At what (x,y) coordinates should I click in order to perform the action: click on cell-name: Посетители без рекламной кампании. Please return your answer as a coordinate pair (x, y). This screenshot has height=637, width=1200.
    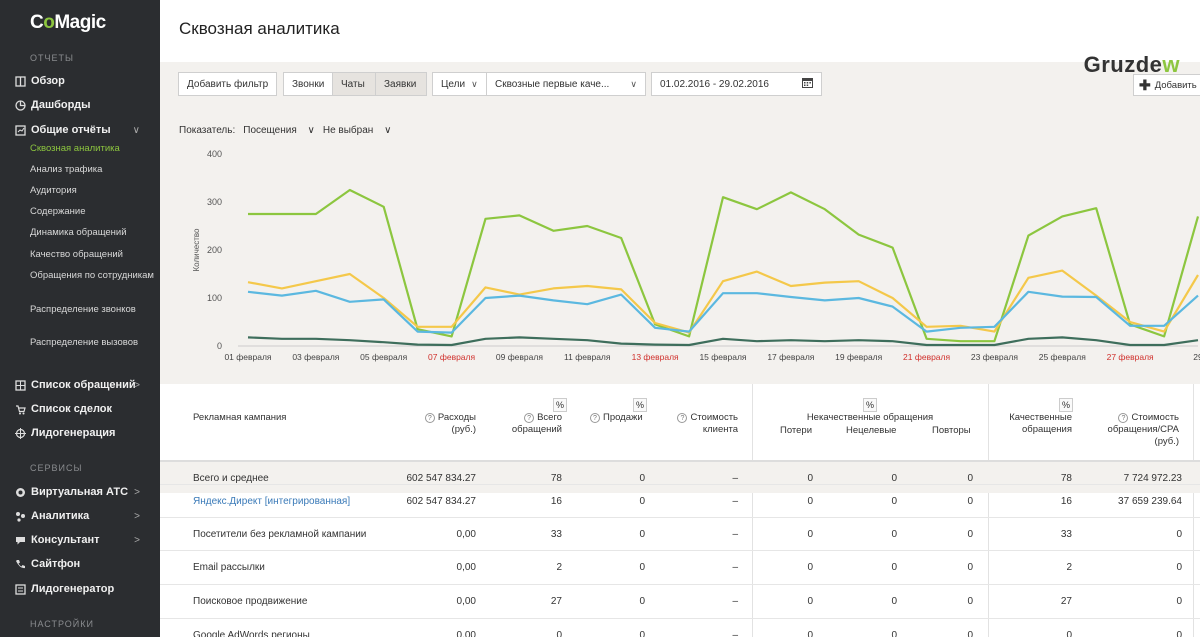
    Looking at the image, I should click on (280, 534).